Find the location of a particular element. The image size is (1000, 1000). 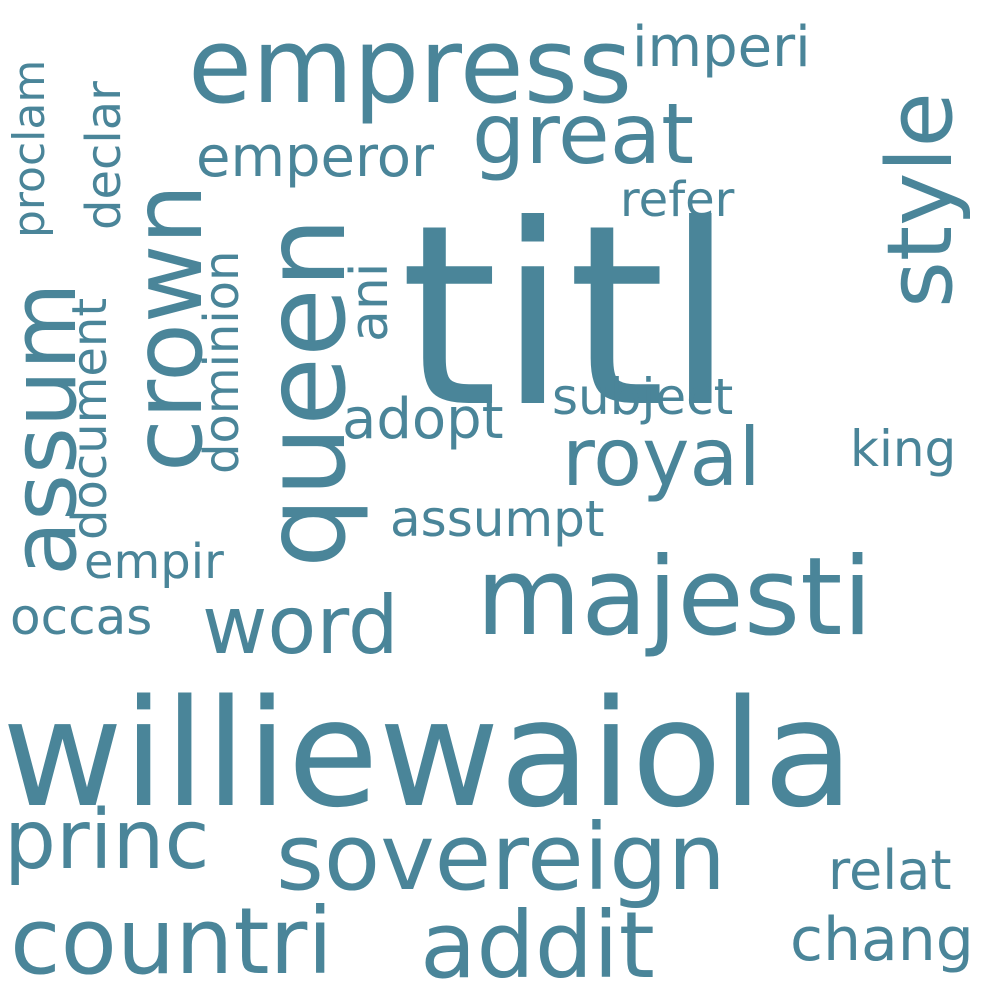

word-proclam: proclam is located at coordinates (29, 148).